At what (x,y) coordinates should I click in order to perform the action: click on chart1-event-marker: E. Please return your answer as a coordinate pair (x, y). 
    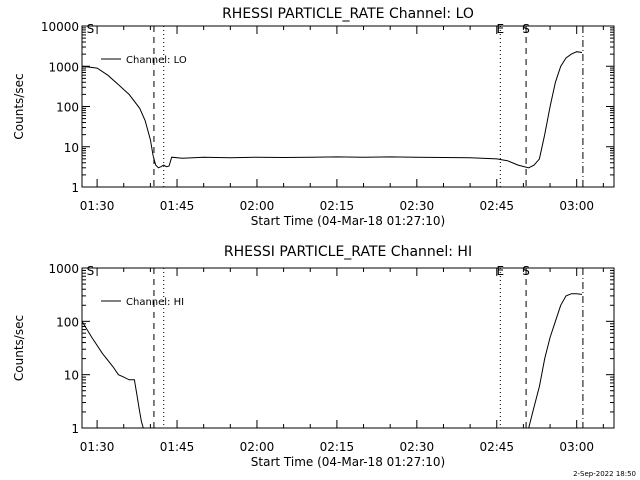
    Looking at the image, I should click on (501, 29).